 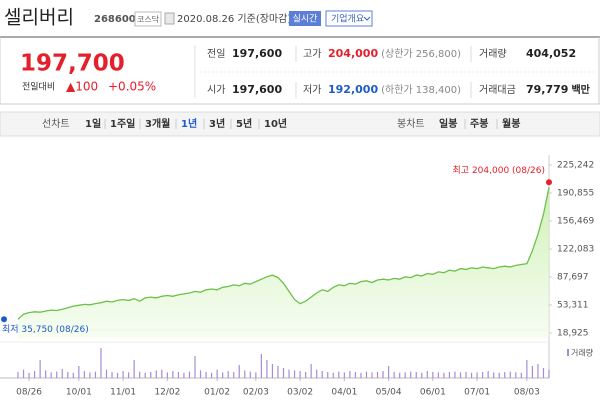 I want to click on candle-tab: 월봉, so click(x=511, y=124).